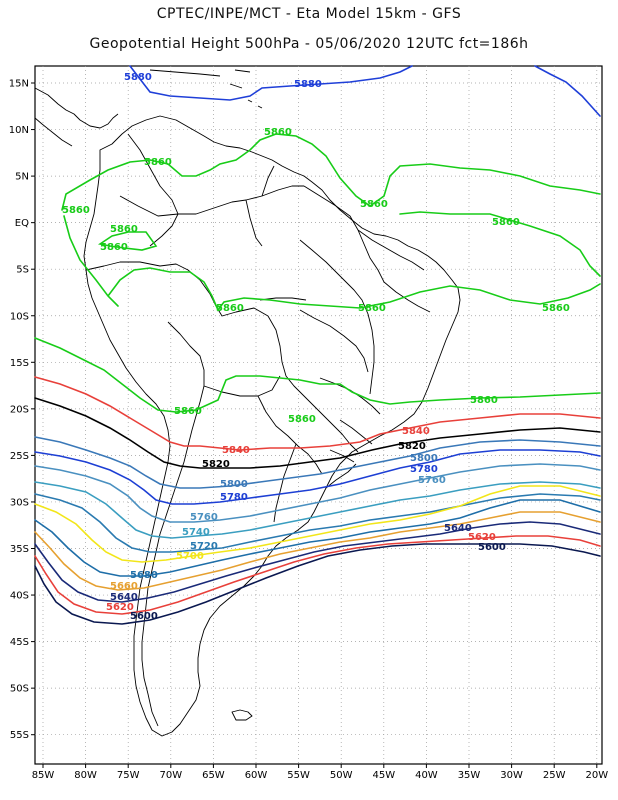 The height and width of the screenshot is (800, 618). I want to click on lat-tick-label: 5S, so click(22, 270).